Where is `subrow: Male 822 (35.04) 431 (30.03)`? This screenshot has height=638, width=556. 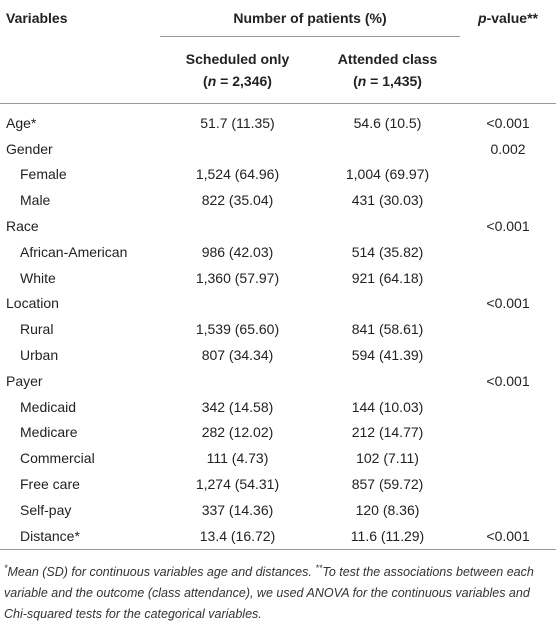 subrow: Male 822 (35.04) 431 (30.03) is located at coordinates (278, 200).